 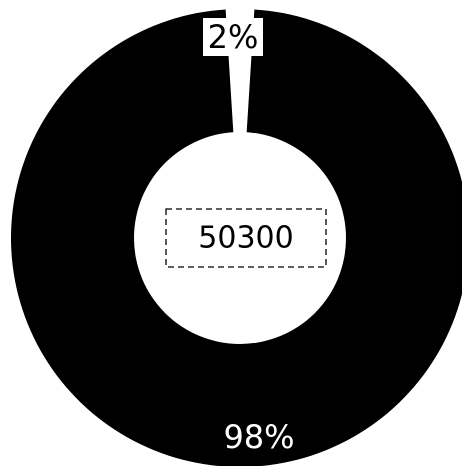 I want to click on center-label: 50300, so click(x=245, y=238).